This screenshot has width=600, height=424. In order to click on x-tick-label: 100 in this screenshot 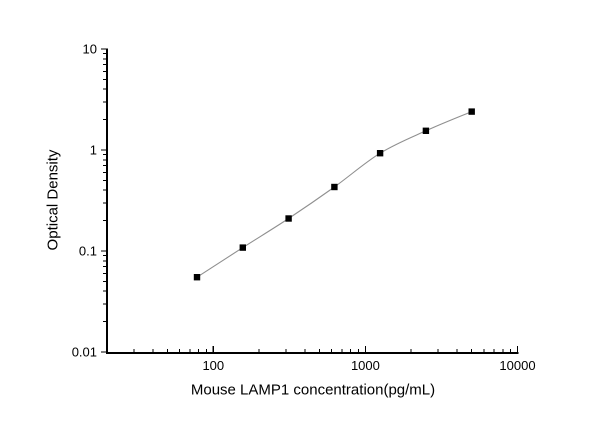, I will do `click(213, 365)`.